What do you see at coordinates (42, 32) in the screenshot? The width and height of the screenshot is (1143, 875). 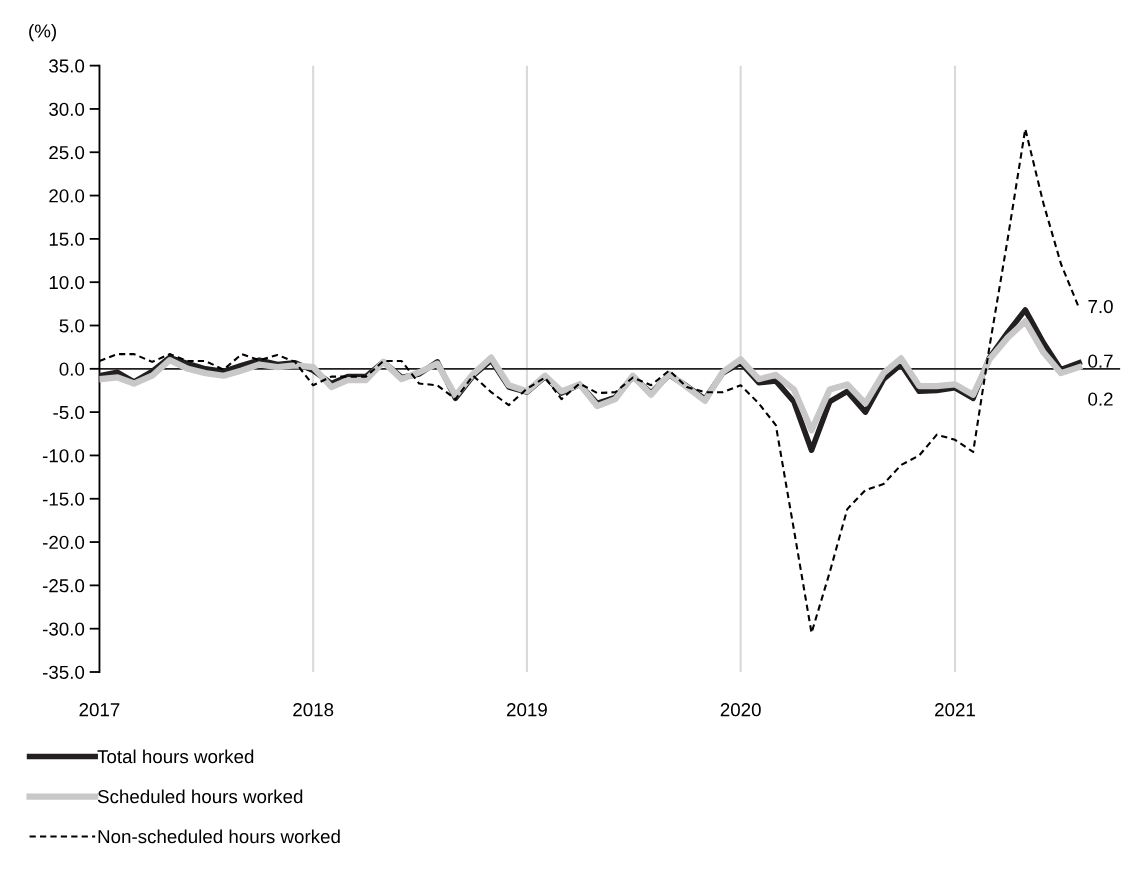 I see `y-axis-title: (%)` at bounding box center [42, 32].